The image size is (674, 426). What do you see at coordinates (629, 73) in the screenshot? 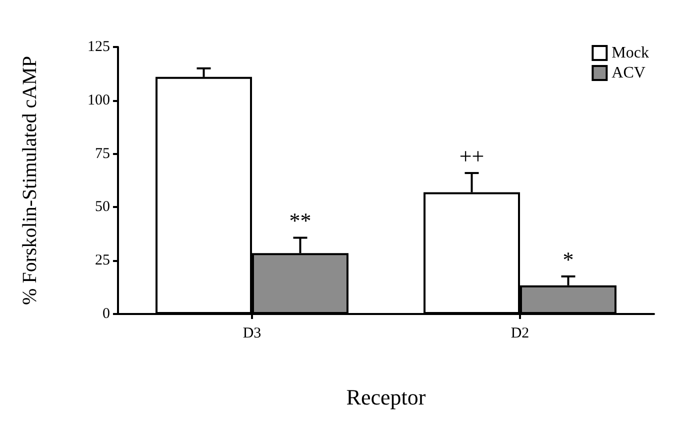
I see `legend-label: ACV` at bounding box center [629, 73].